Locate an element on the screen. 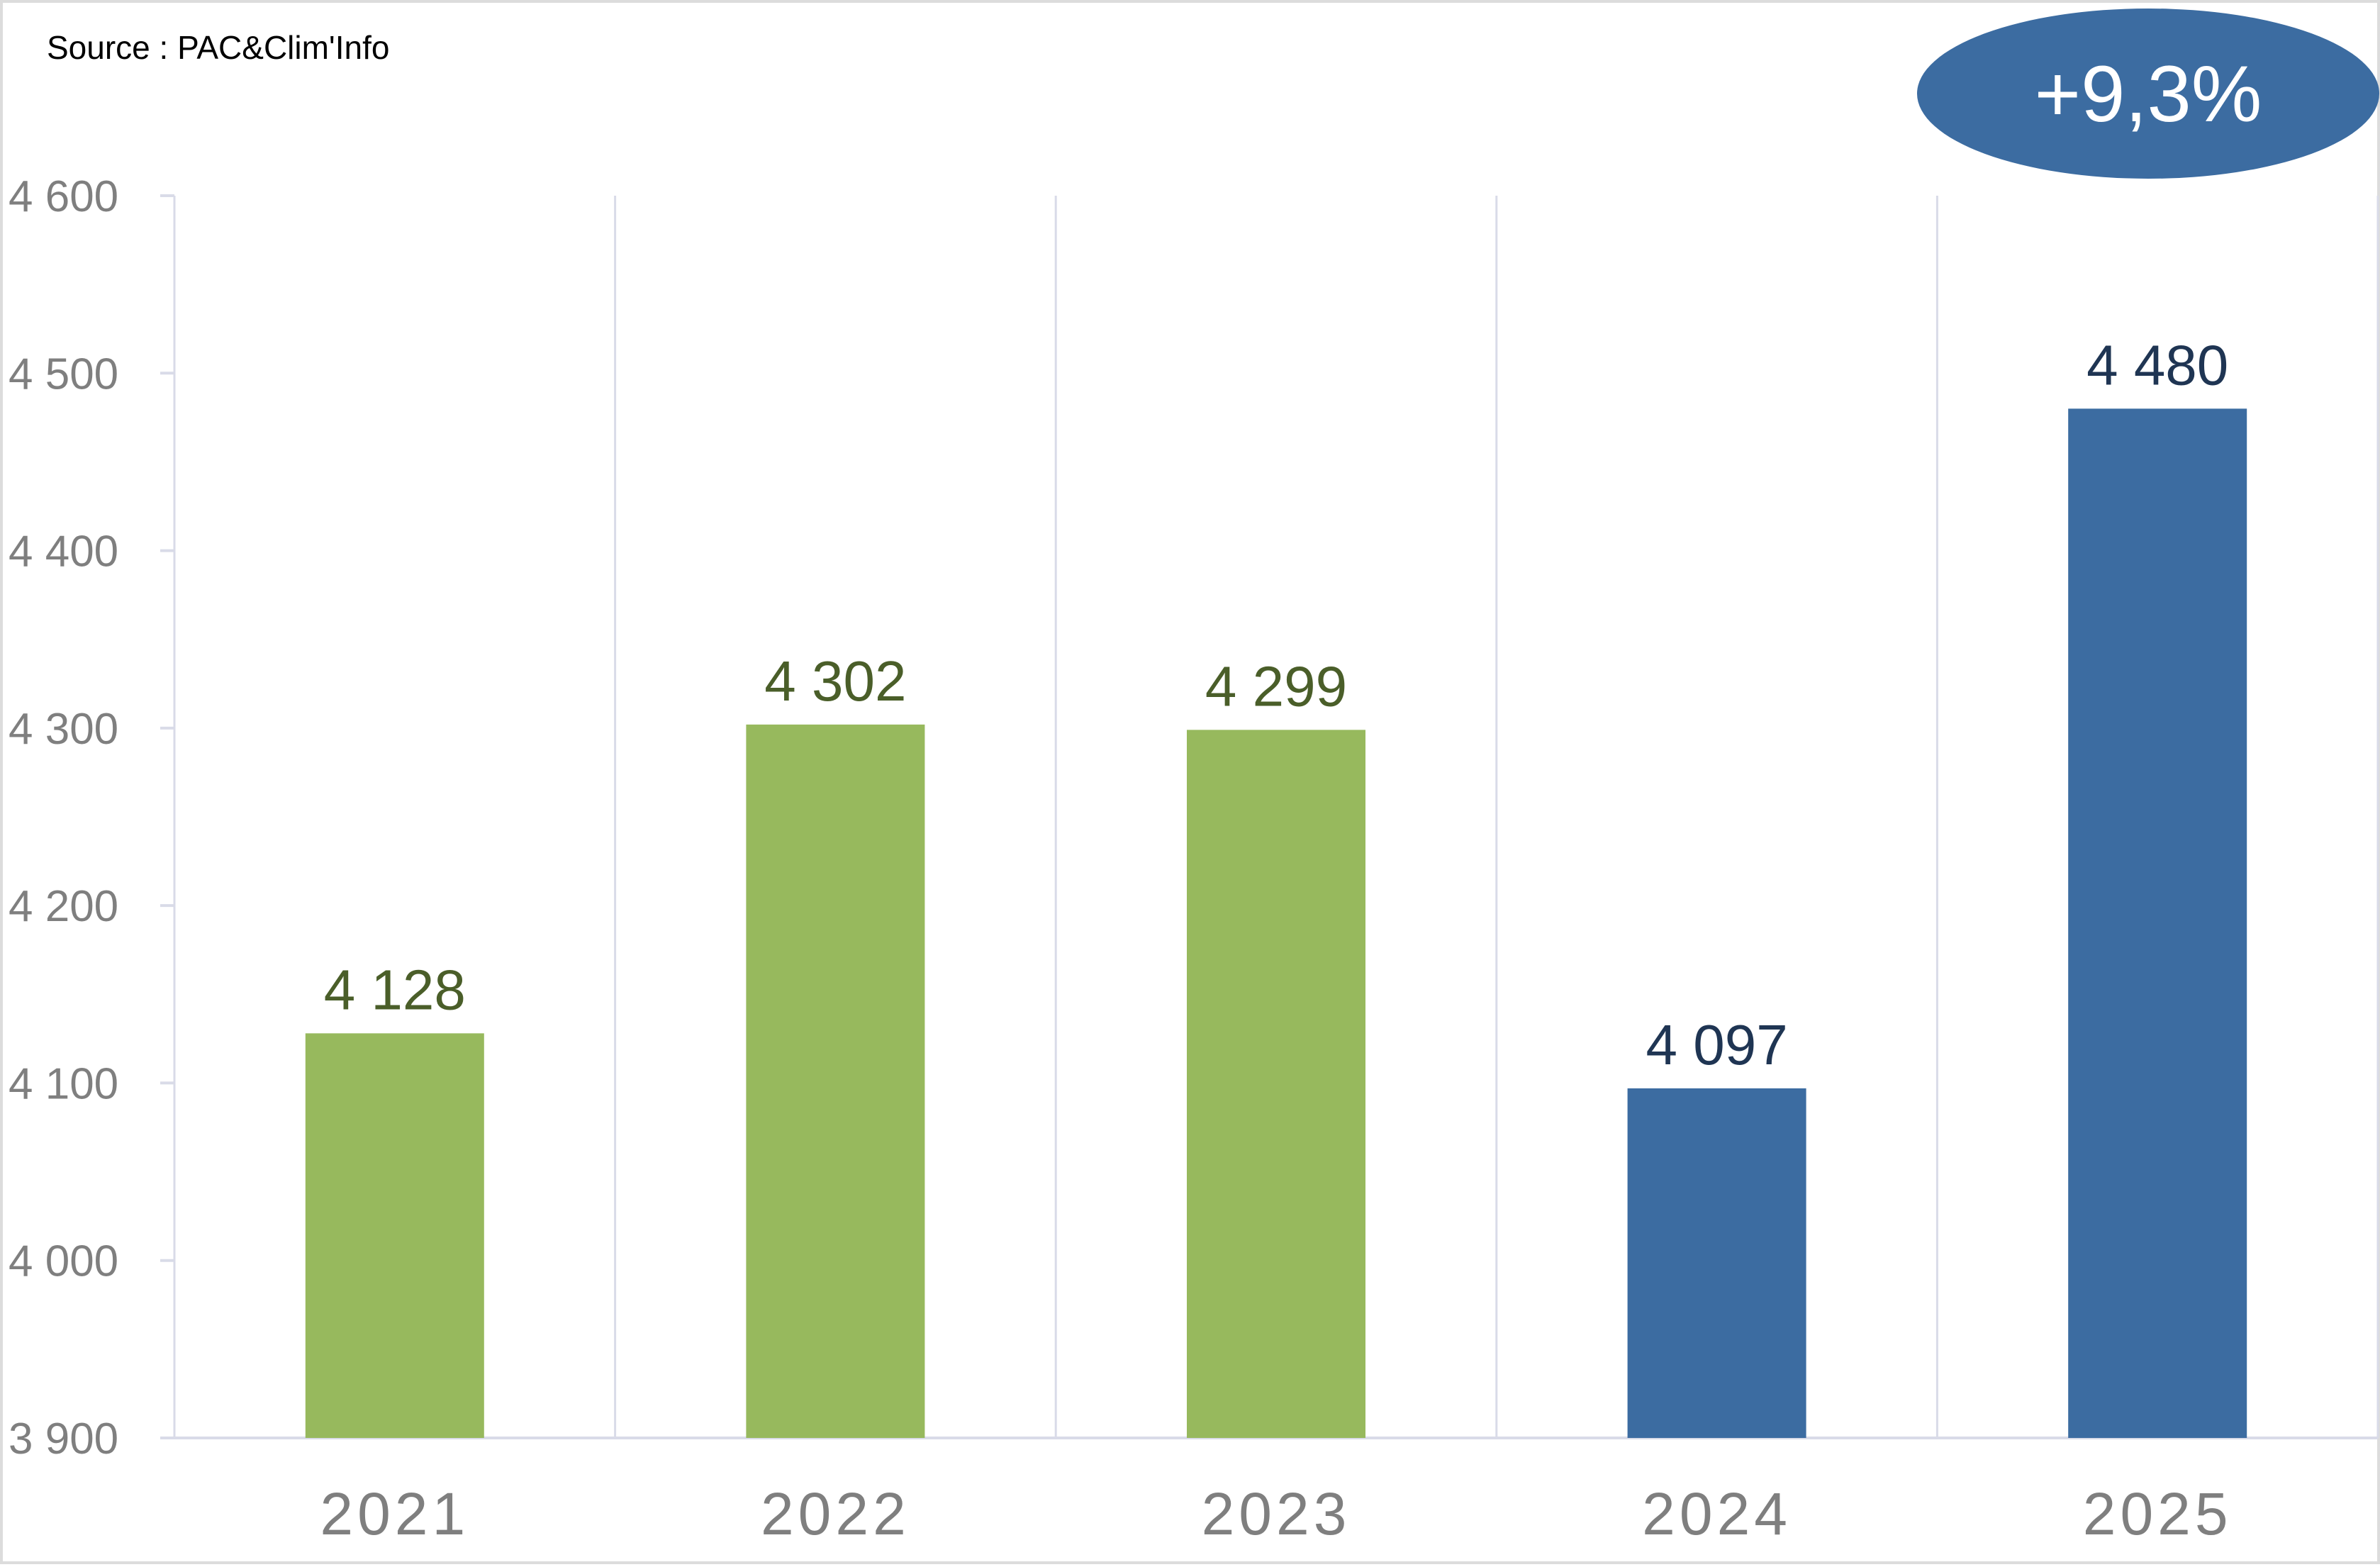  x-tick-label-2022: 2022 is located at coordinates (835, 1514).